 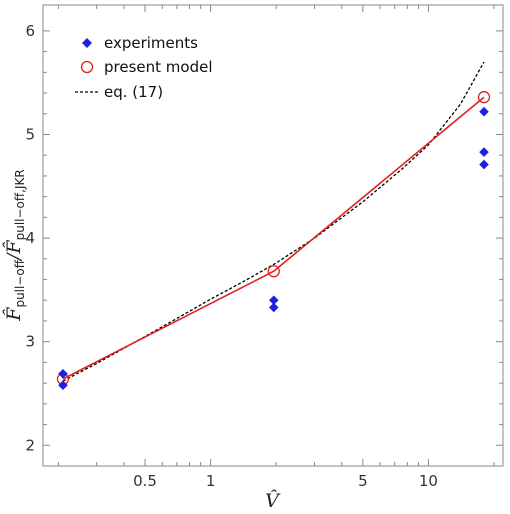 I want to click on legend-marker-experiments, so click(x=87, y=43).